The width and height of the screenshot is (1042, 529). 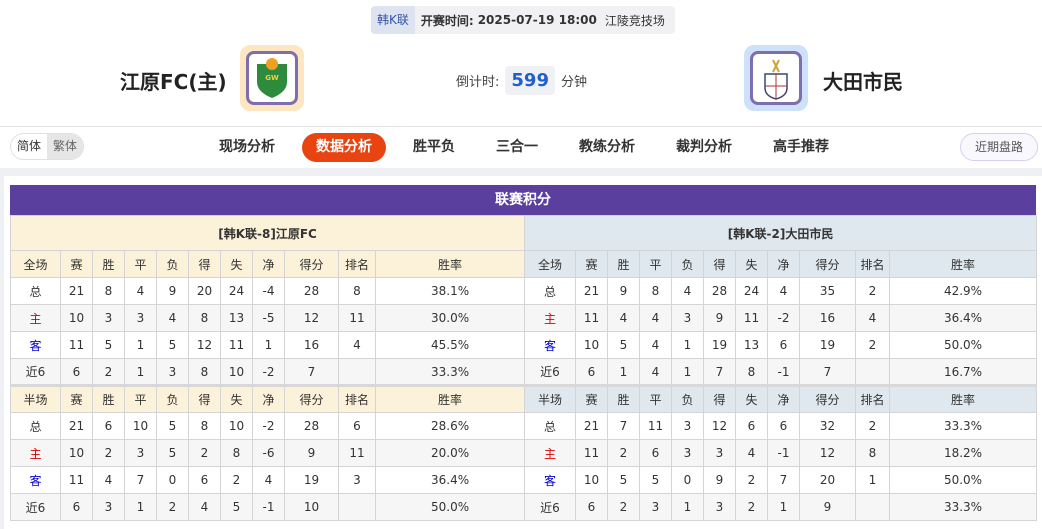 I want to click on table-row: 近6 6 1 4 1 7 8 -1 7 16.7%, so click(x=781, y=372).